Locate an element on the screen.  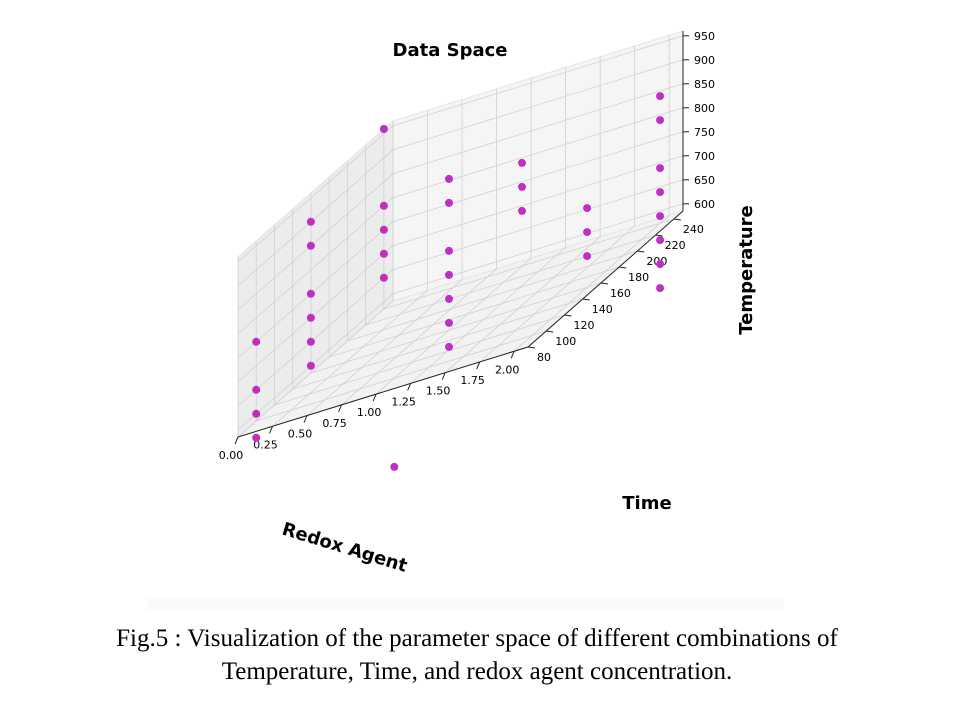
y-axis-line is located at coordinates (605, 279).